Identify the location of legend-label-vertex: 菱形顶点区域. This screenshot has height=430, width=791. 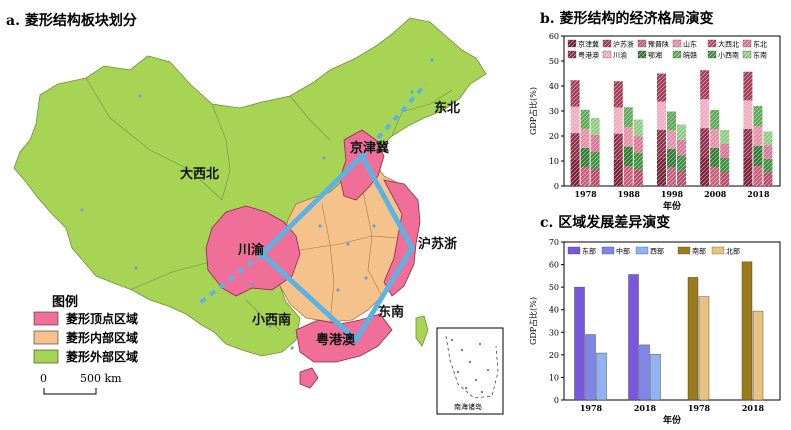
(102, 318).